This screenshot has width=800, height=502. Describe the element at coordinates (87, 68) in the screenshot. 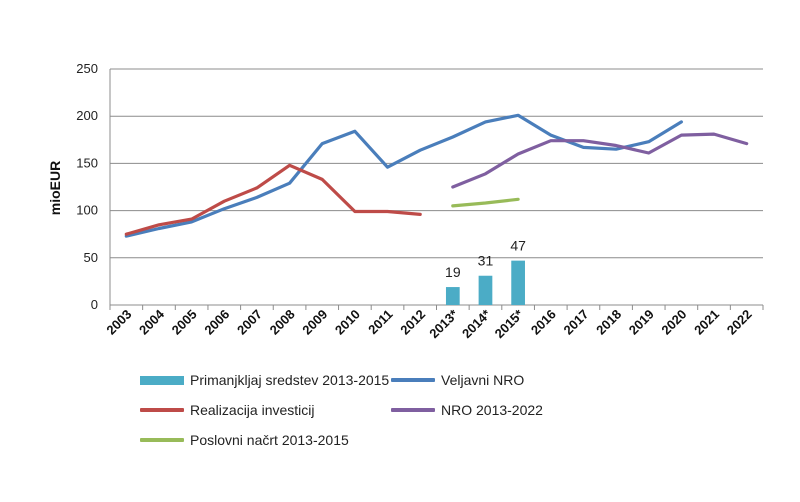

I see `y-tick-label: 250` at that location.